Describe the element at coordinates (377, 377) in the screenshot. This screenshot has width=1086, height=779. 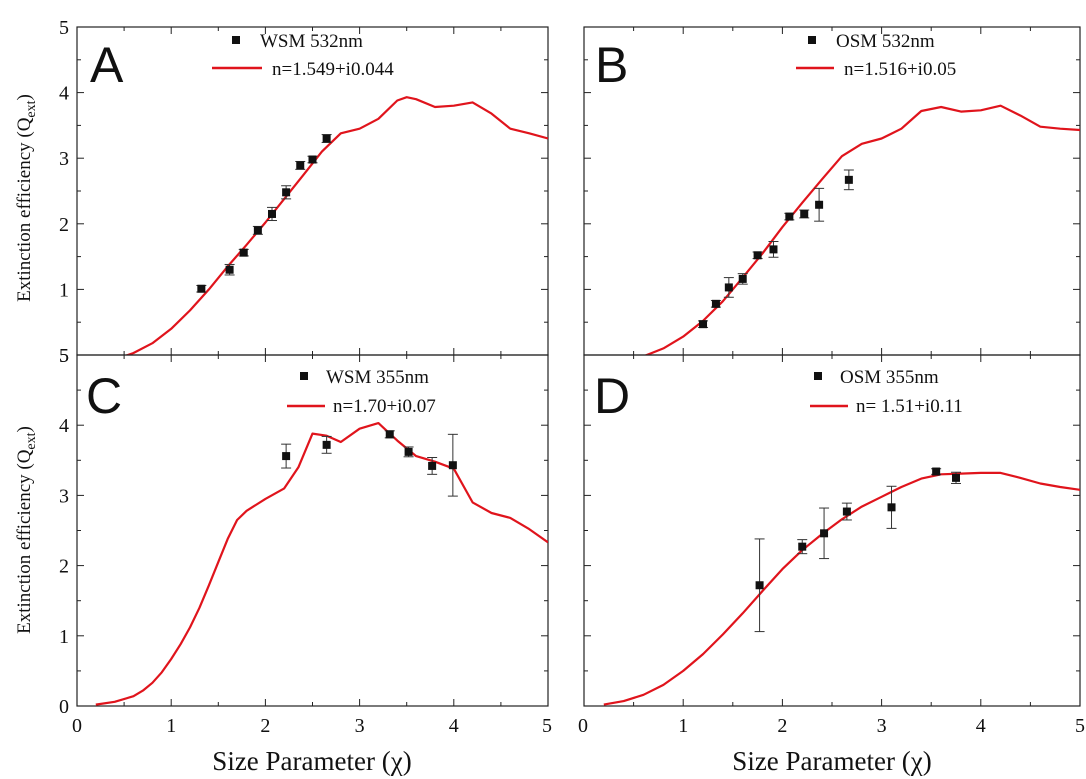
I see `legend-label-points: WSM 355nm` at that location.